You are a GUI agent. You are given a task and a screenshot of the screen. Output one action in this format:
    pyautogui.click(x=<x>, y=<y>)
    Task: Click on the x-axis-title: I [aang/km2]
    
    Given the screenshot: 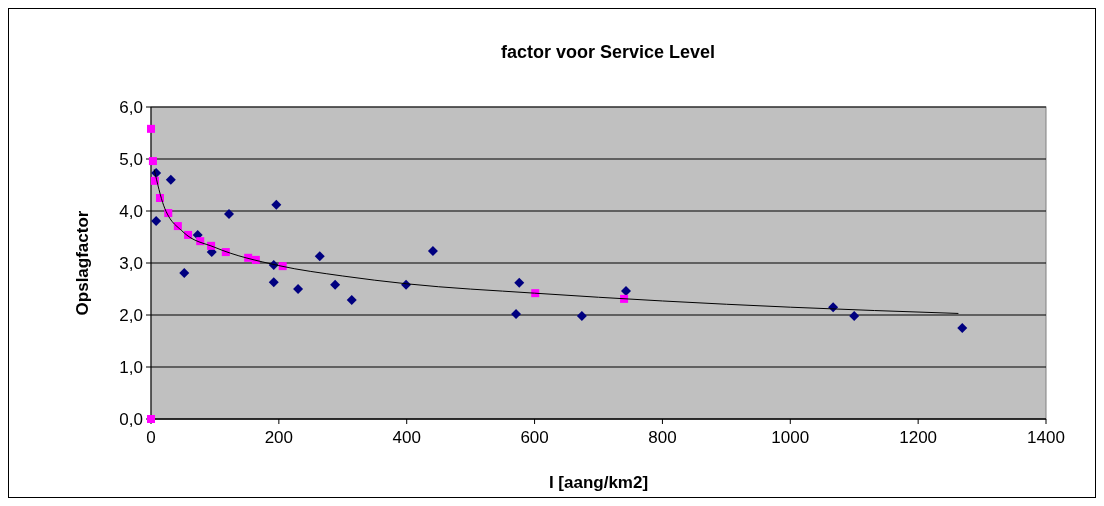 What is the action you would take?
    pyautogui.click(x=598, y=482)
    